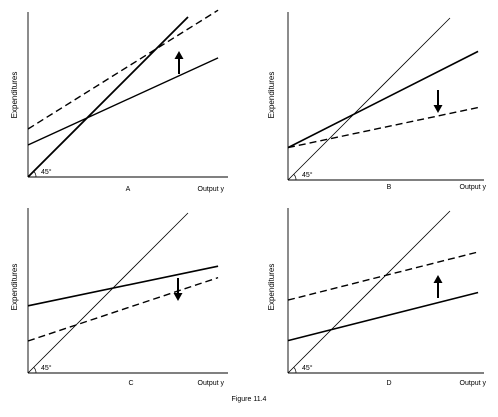 The image size is (498, 417). I want to click on figure-caption: Figure 11.4, so click(249, 399).